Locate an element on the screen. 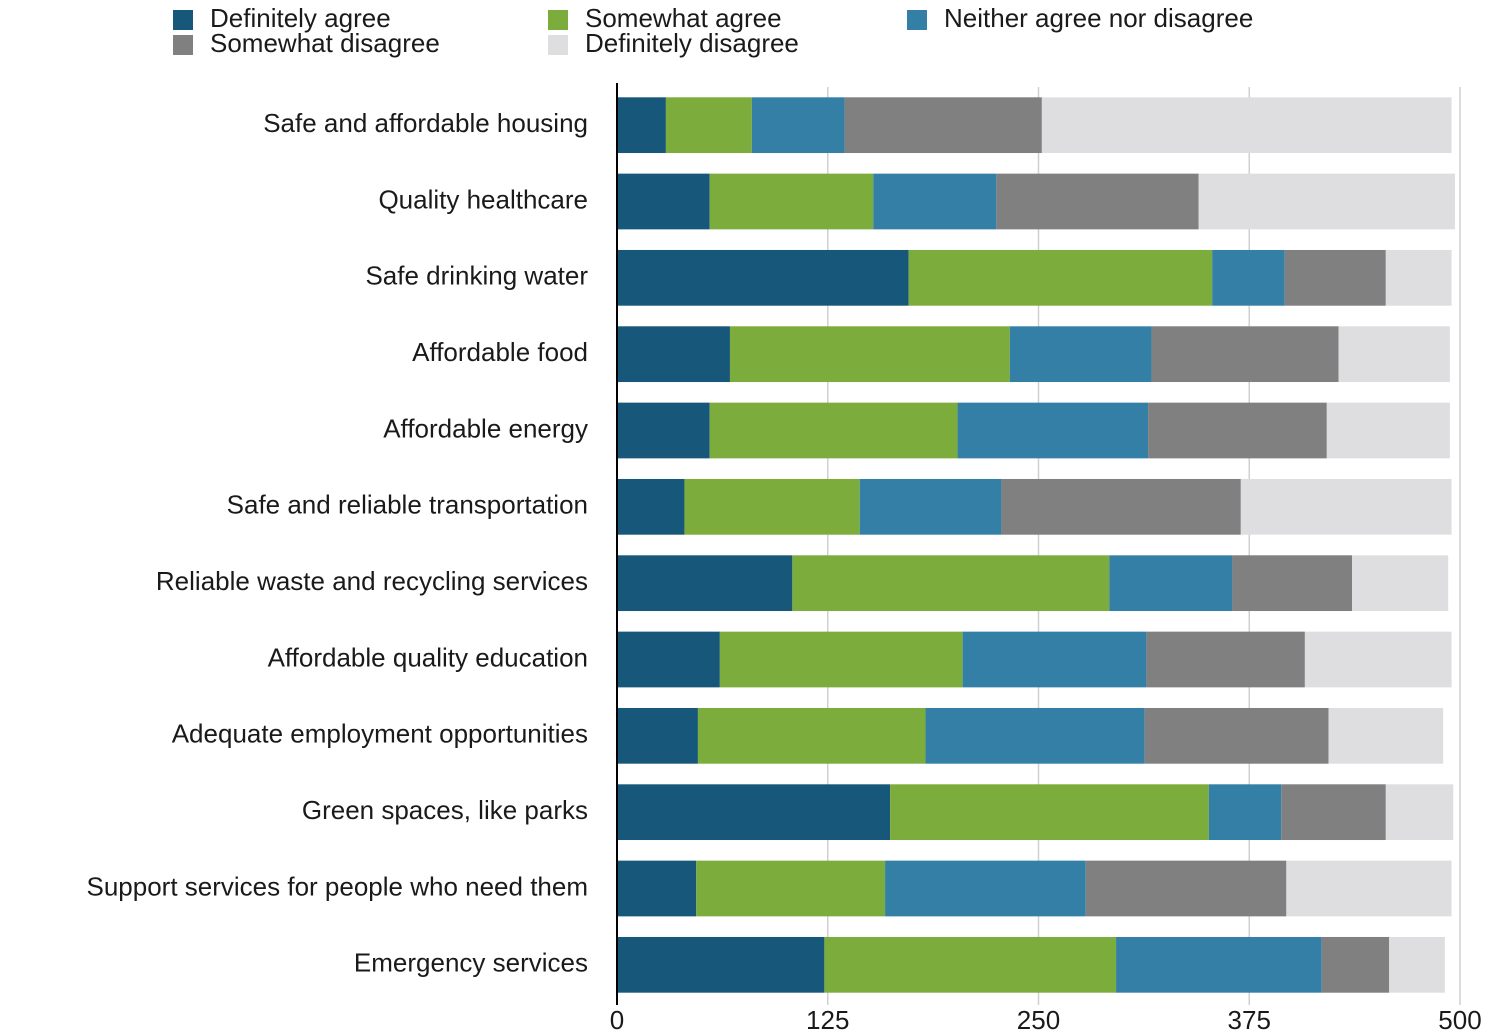  x-tick-label: 500 is located at coordinates (1459, 1020).